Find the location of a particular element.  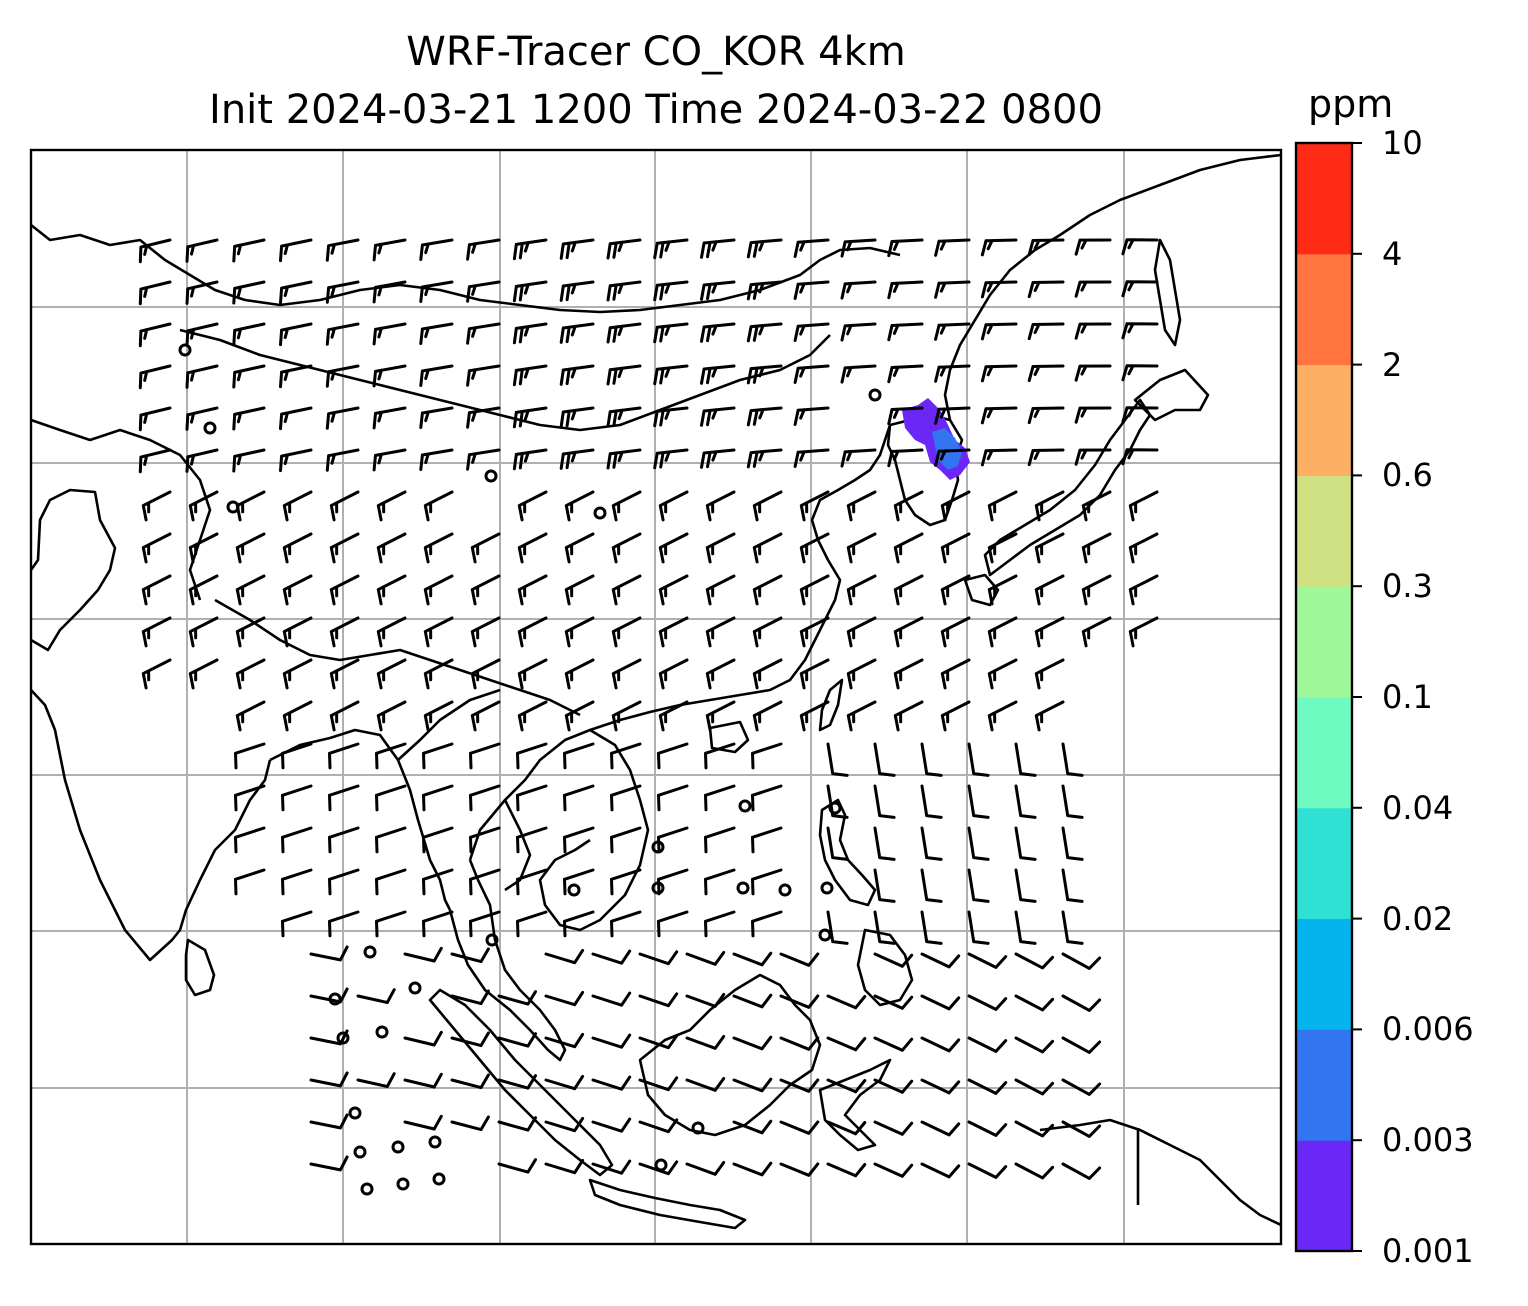

india-coastline is located at coordinates (74, 570).